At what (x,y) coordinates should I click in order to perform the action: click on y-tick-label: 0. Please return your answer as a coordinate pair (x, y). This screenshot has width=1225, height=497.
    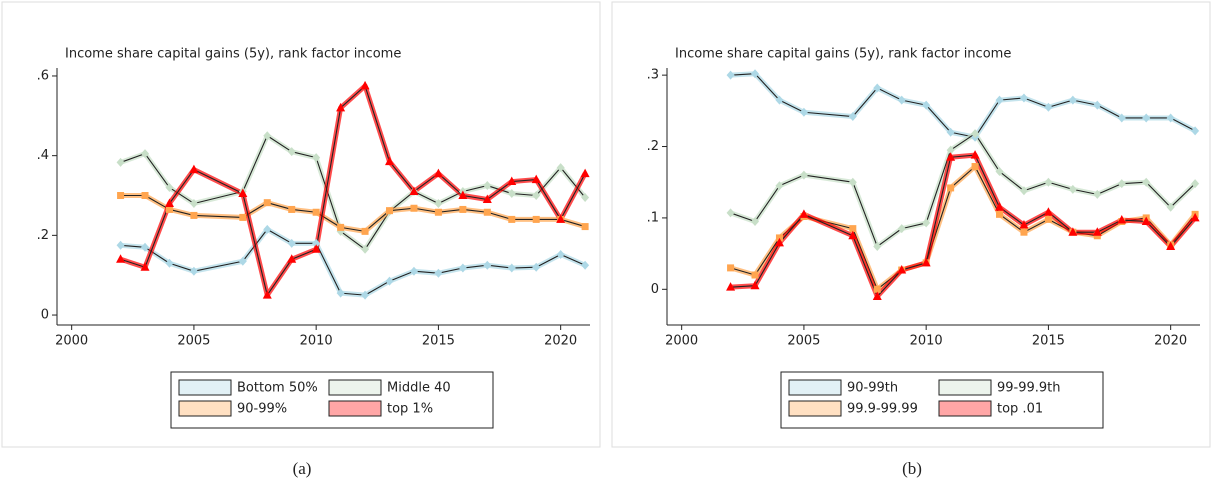
    Looking at the image, I should click on (45, 315).